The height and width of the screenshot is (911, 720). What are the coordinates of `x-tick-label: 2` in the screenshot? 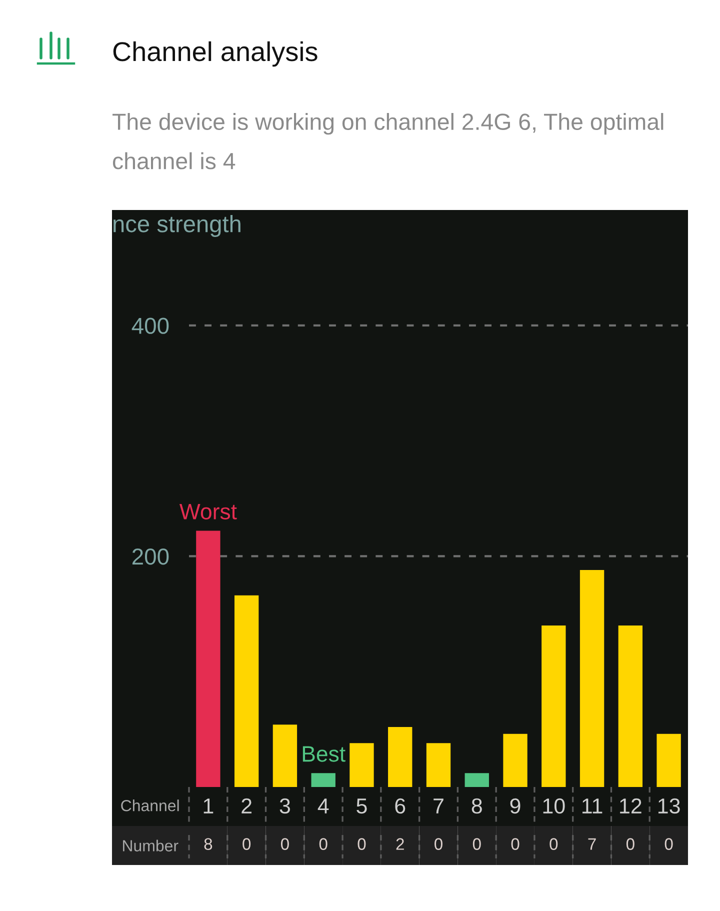 It's located at (247, 806).